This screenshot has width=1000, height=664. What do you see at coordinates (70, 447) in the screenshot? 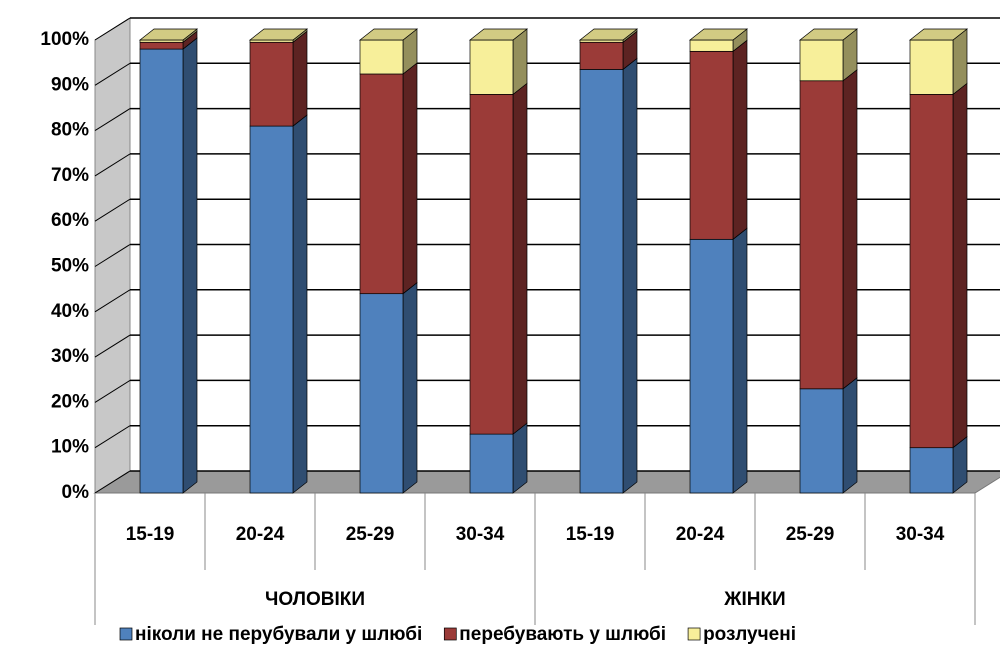
I see `y-tick-label: 10%` at bounding box center [70, 447].